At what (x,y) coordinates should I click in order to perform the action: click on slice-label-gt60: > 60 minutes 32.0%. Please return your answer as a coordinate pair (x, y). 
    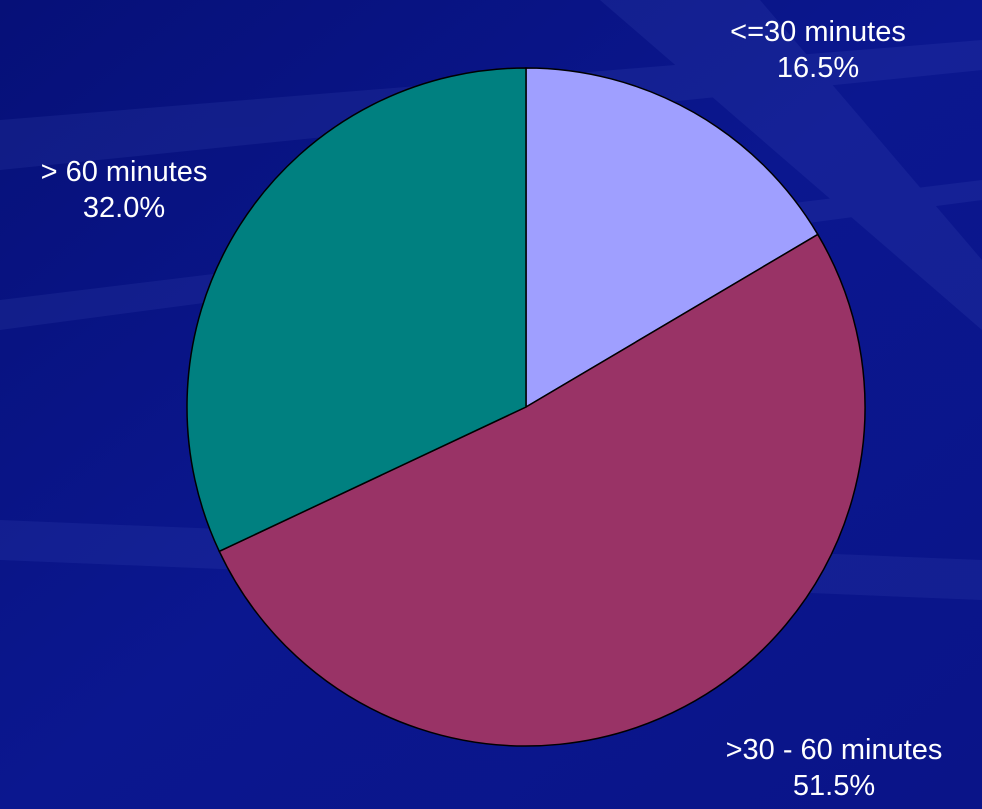
    Looking at the image, I should click on (124, 190).